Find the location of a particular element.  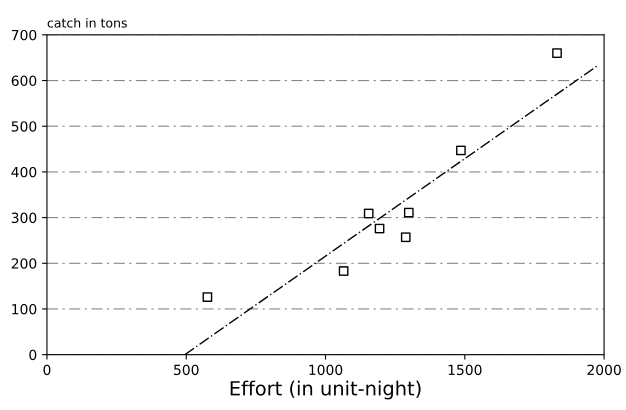

y-tick-label: 600 is located at coordinates (24, 81).